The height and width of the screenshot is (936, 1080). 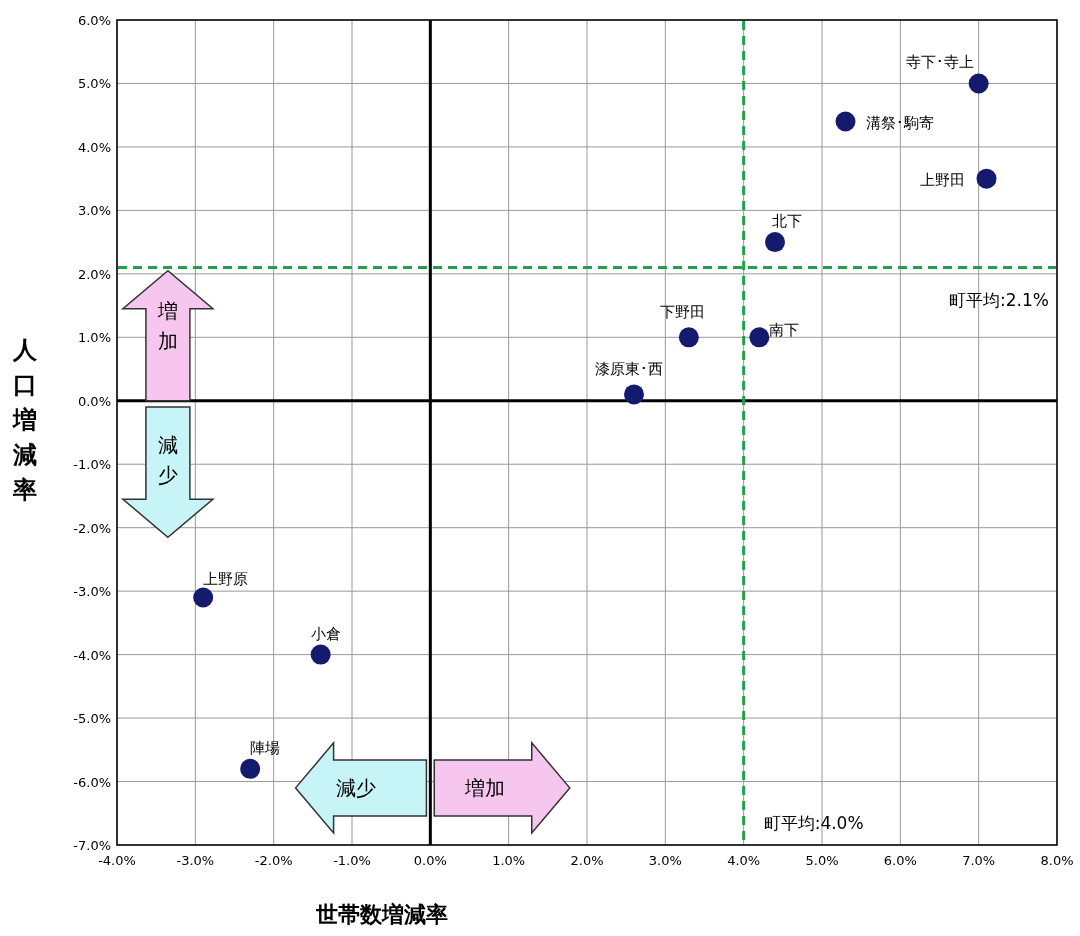 I want to click on y-tick-label: -3.0%, so click(x=92, y=592).